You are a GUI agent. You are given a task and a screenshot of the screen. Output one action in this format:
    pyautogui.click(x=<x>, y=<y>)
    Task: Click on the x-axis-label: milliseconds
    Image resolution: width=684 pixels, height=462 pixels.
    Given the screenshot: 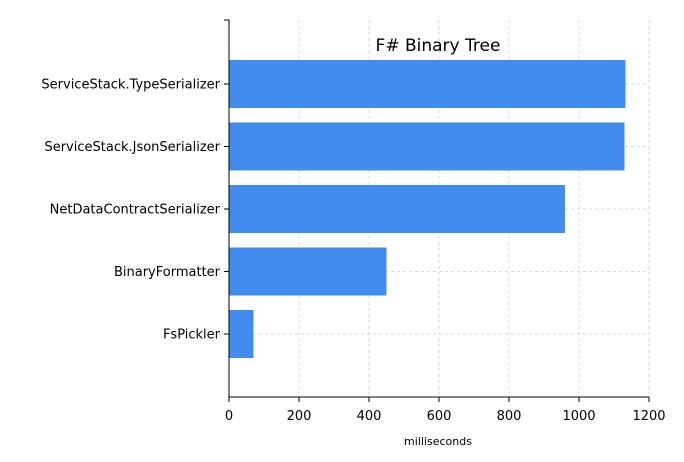 What is the action you would take?
    pyautogui.click(x=438, y=441)
    